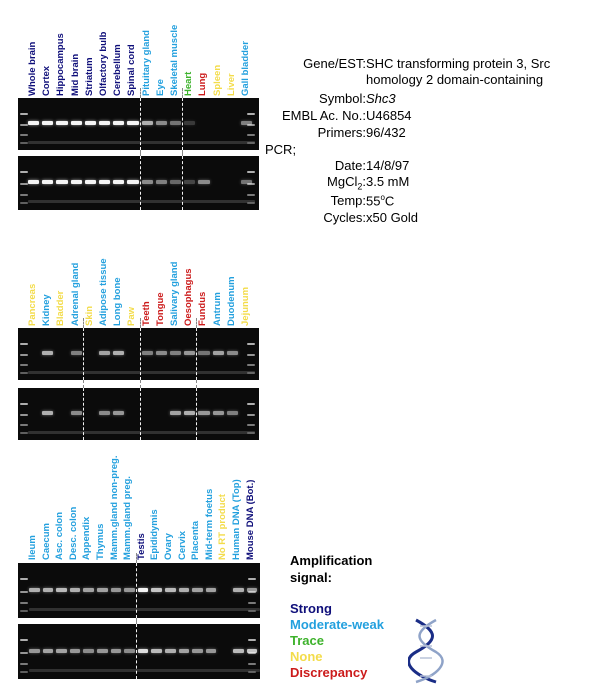 The height and width of the screenshot is (686, 599). What do you see at coordinates (33, 282) in the screenshot?
I see `lane-label-col: Pancreas` at bounding box center [33, 282].